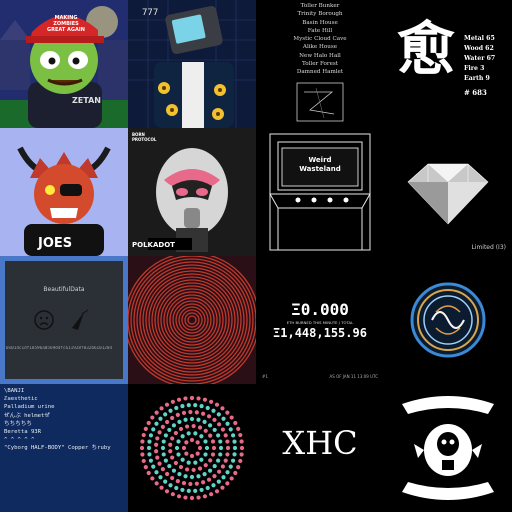 The height and width of the screenshot is (512, 512). What do you see at coordinates (353, 376) in the screenshot?
I see `eth-footer-right: AS OF JAN 11 13:09 UTC` at bounding box center [353, 376].